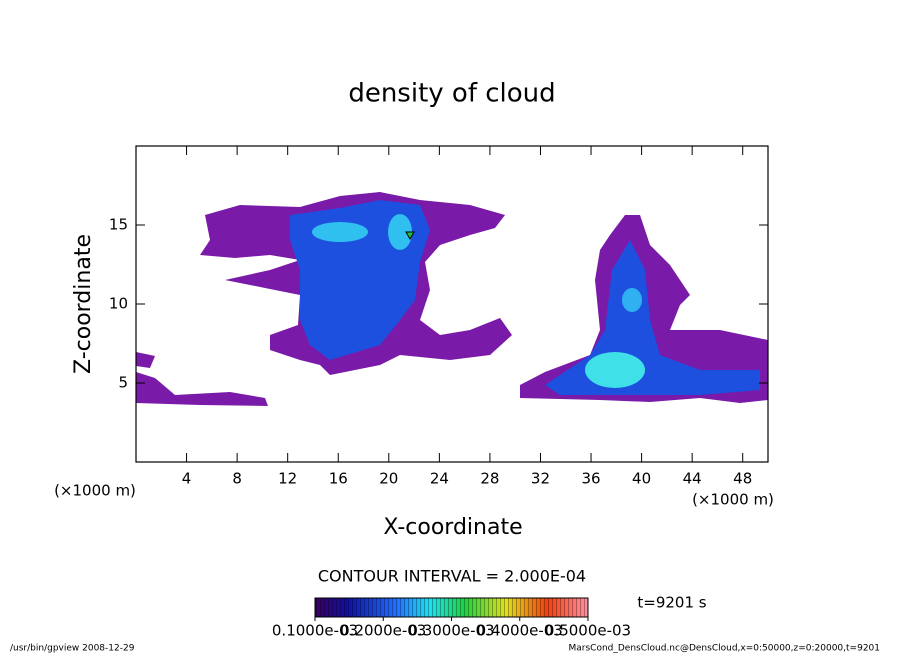 The image size is (904, 658). What do you see at coordinates (315, 631) in the screenshot?
I see `colorbar-tick-label: 0.1000e-03` at bounding box center [315, 631].